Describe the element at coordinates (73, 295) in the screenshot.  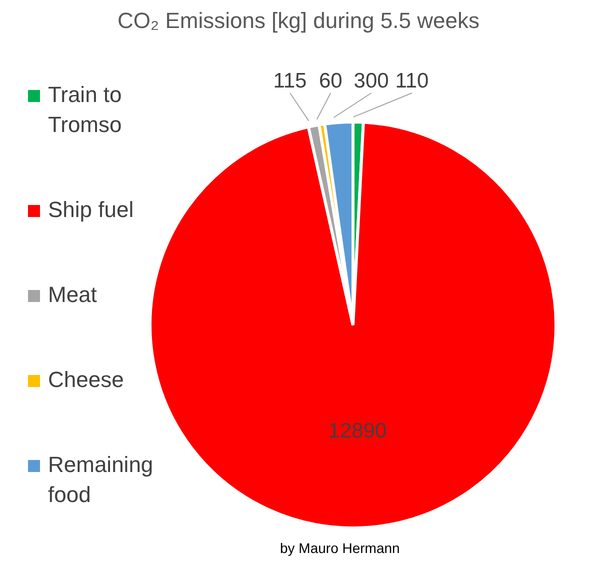
I see `legend-label: Meat` at that location.